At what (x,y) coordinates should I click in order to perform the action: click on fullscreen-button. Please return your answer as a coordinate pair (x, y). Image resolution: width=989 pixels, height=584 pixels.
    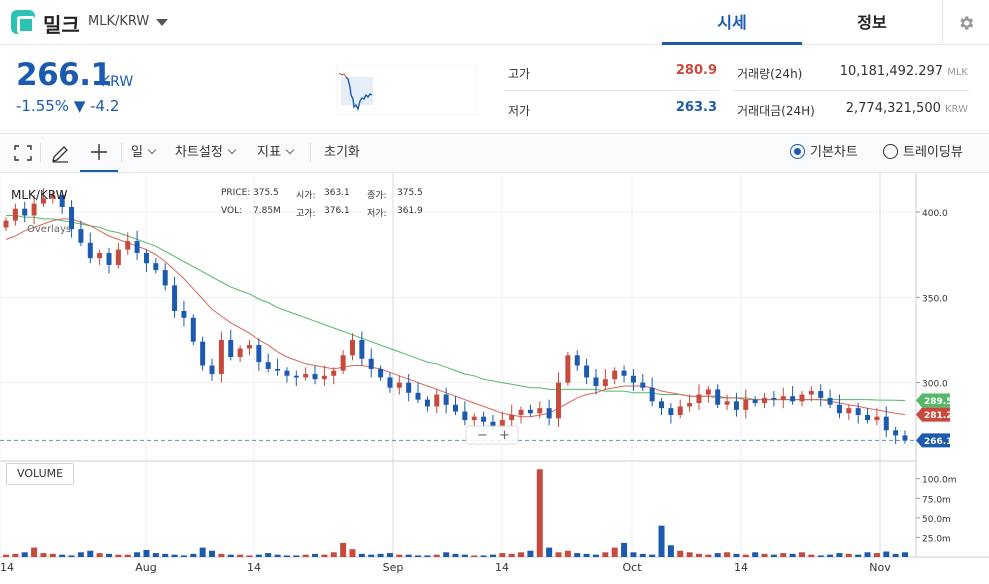
    Looking at the image, I should click on (23, 153).